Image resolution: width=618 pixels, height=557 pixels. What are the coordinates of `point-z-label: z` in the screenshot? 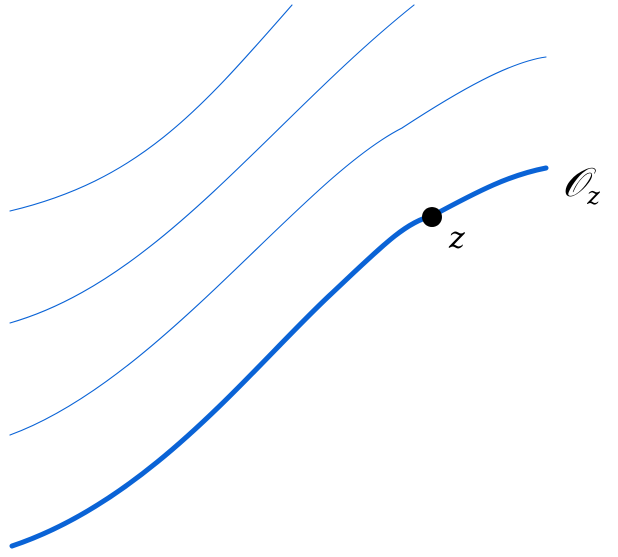 It's located at (456, 238).